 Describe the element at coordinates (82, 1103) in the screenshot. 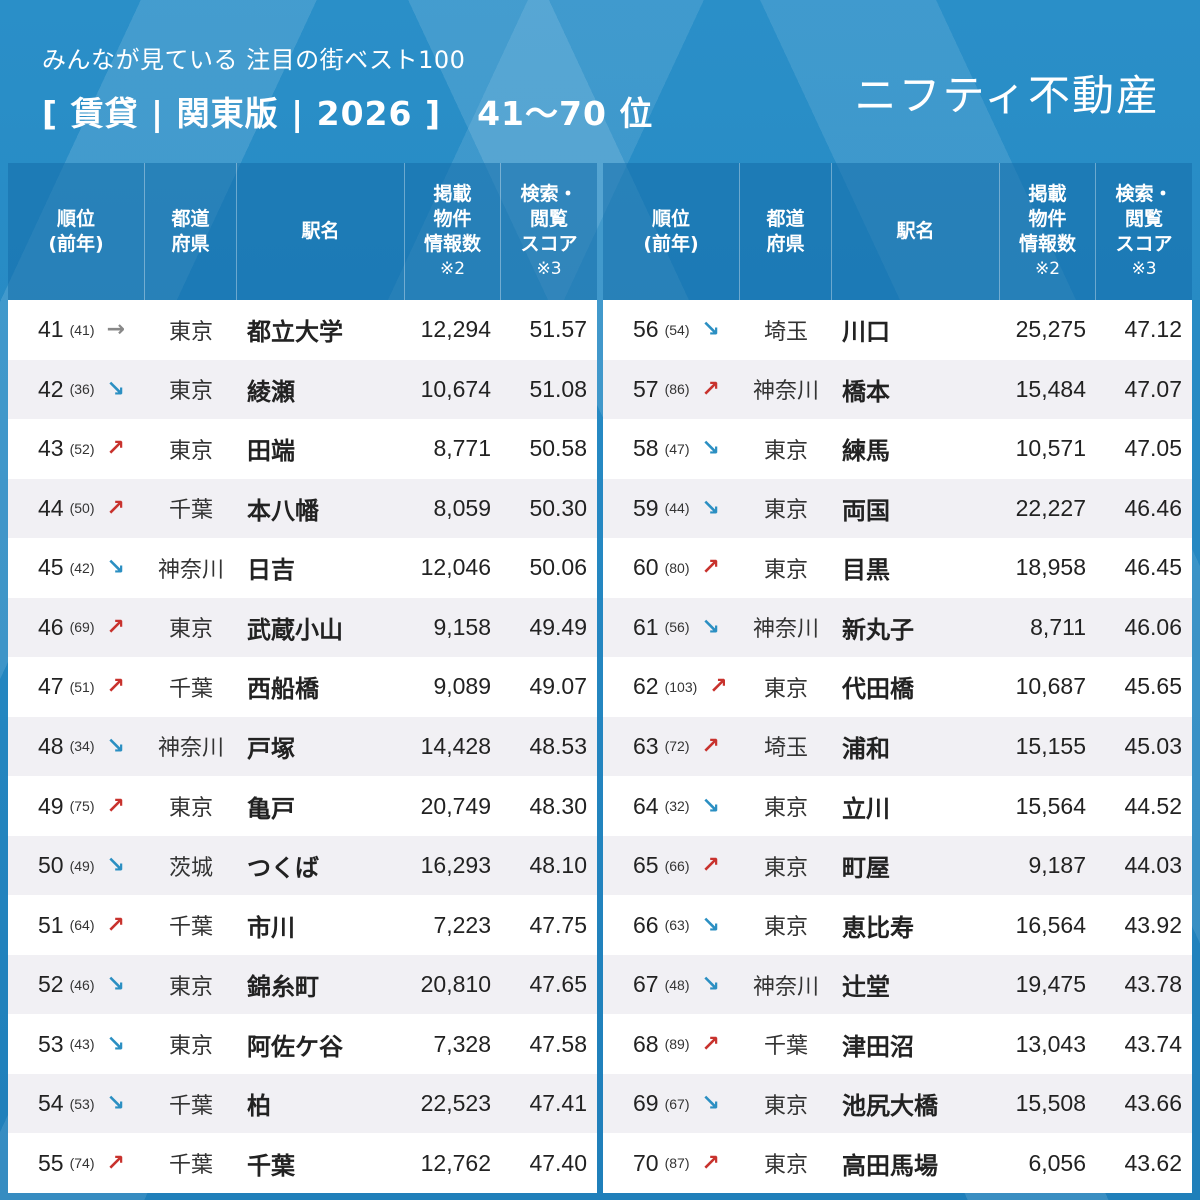

I see `rank-previous: (53)` at that location.